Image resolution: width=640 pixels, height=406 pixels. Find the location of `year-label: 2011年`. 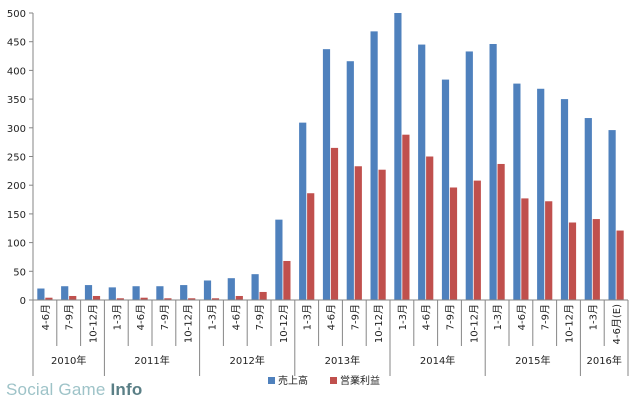

year-label: 2011年 is located at coordinates (151, 360).